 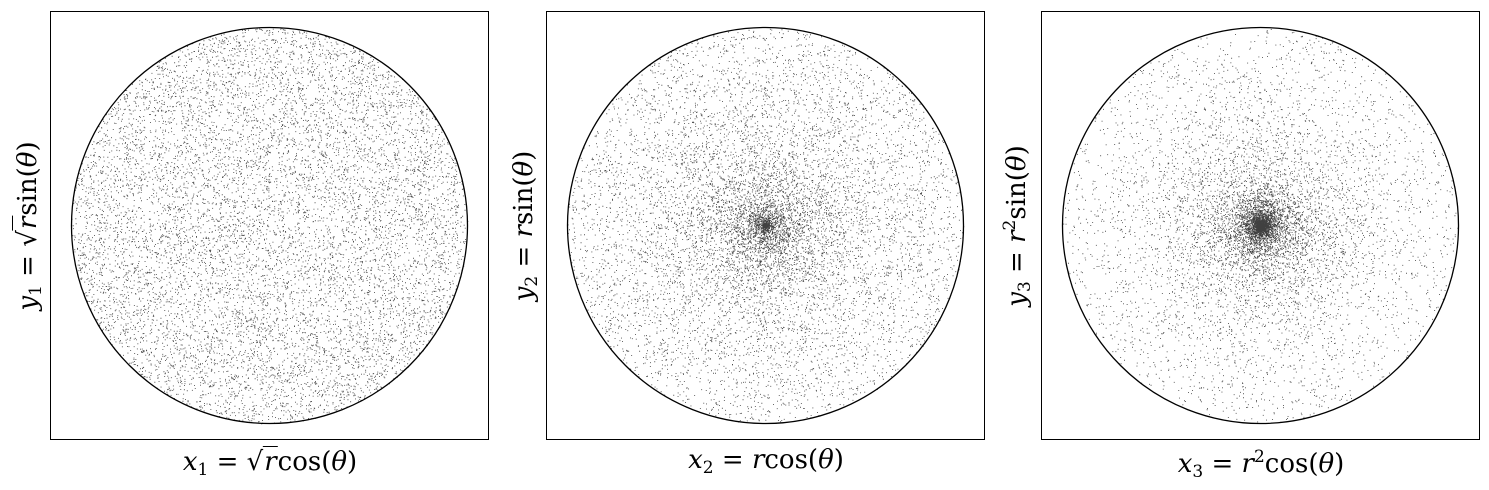 I want to click on x-axis-label-1: x1 = √rcos(θ), so click(x=270, y=463).